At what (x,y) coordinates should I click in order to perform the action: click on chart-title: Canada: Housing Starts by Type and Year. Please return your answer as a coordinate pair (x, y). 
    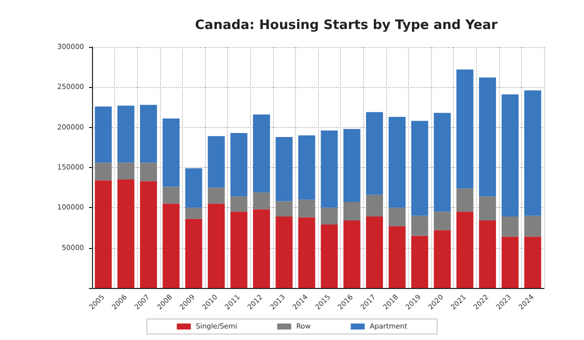
    Looking at the image, I should click on (346, 25).